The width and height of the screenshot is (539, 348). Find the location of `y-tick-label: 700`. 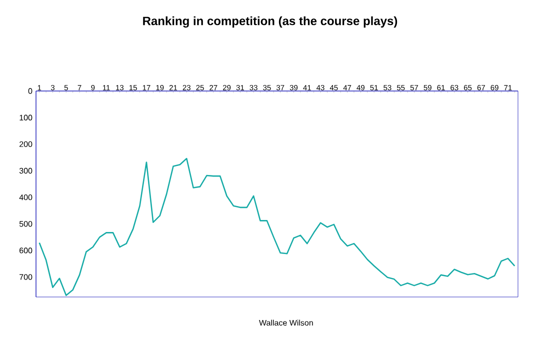

y-tick-label: 700 is located at coordinates (26, 277).